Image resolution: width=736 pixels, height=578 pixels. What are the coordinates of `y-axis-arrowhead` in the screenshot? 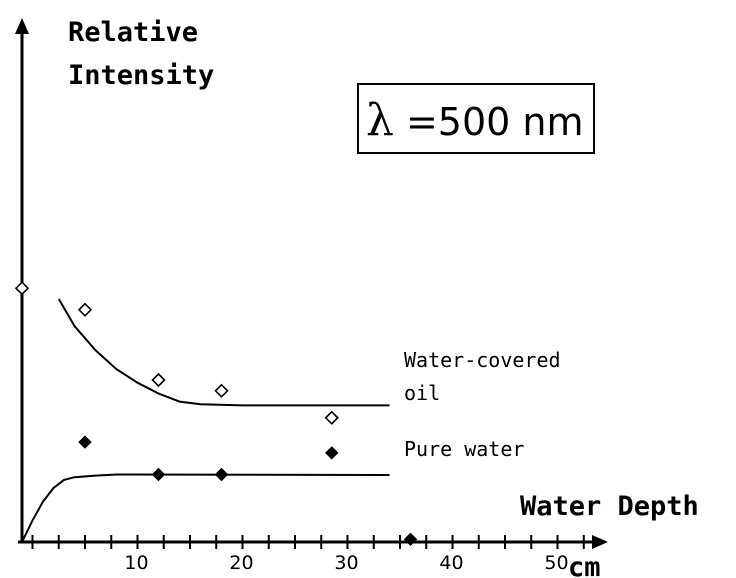 It's located at (22, 26).